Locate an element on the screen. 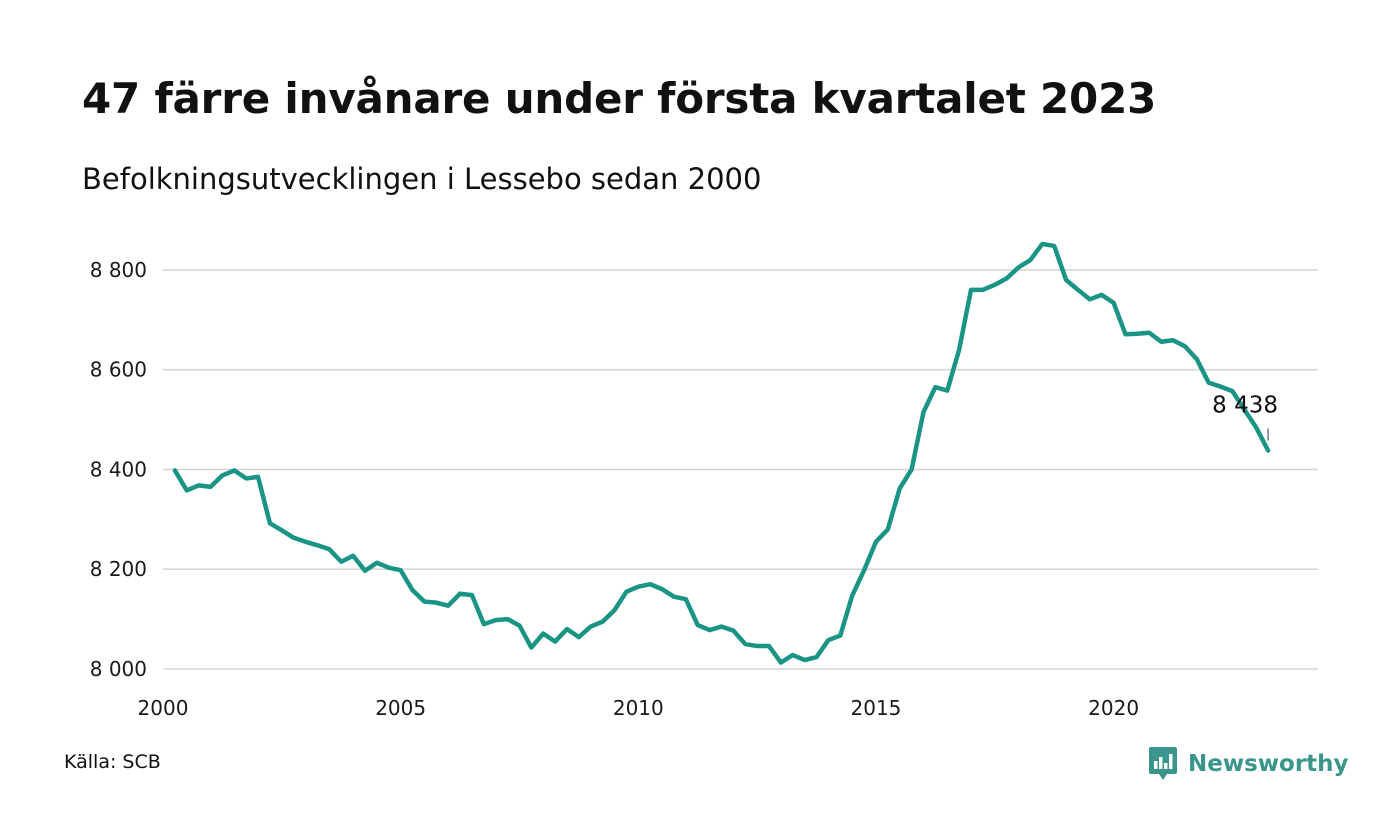  x-tick-label: 2015 is located at coordinates (876, 708).